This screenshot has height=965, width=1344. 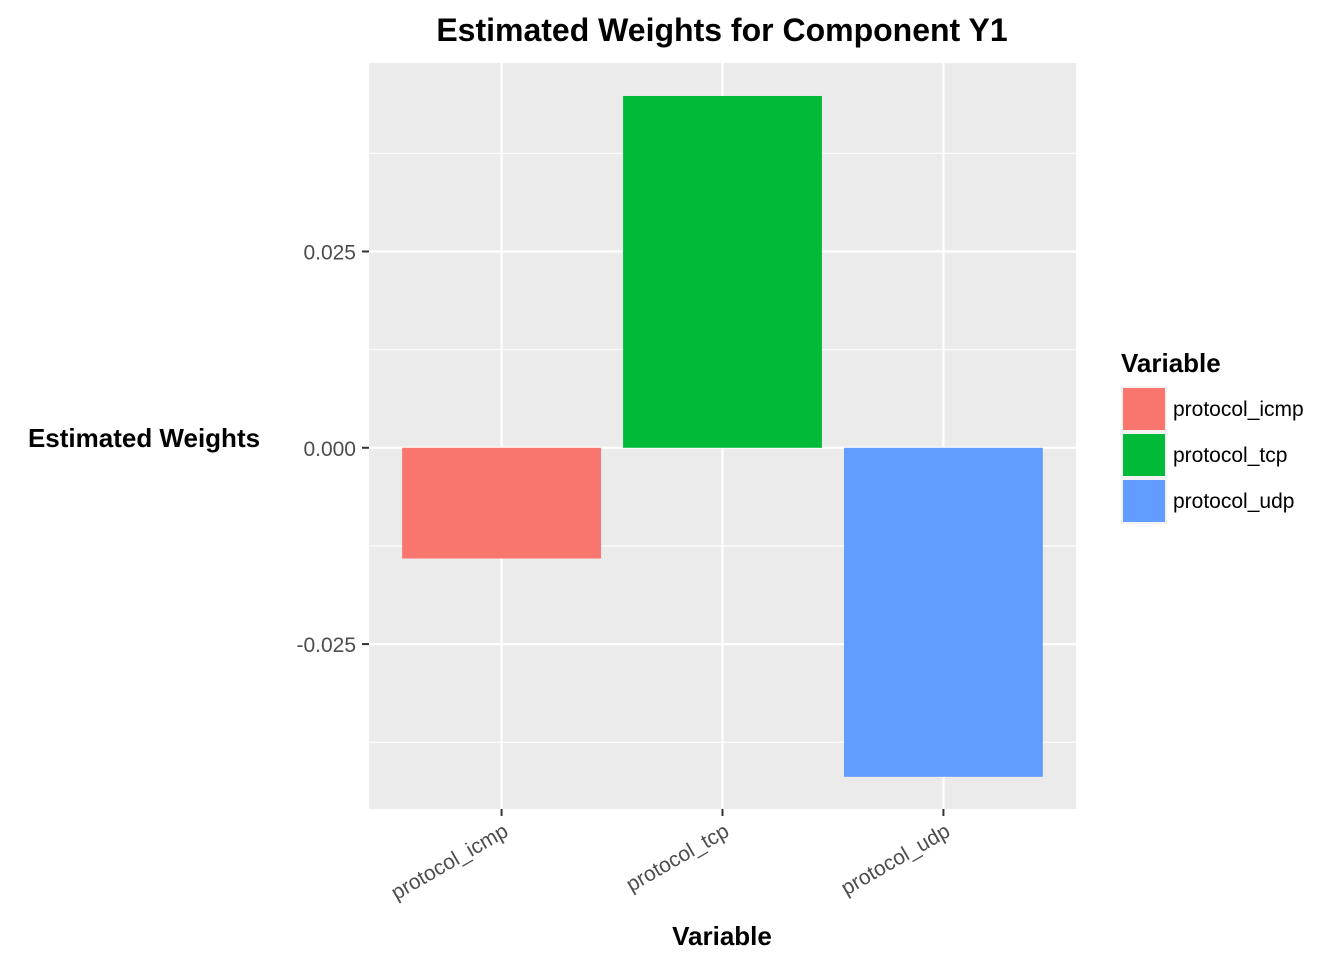 I want to click on y-tick-label: -0.025, so click(x=326, y=645).